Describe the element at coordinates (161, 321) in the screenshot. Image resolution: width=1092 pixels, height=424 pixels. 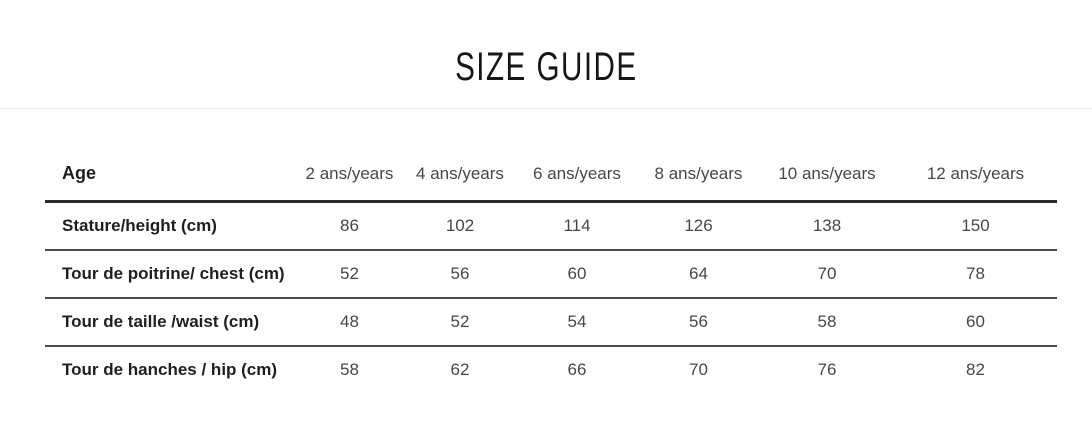
I see `measurement-label: Tour de taille /waist (cm)` at that location.